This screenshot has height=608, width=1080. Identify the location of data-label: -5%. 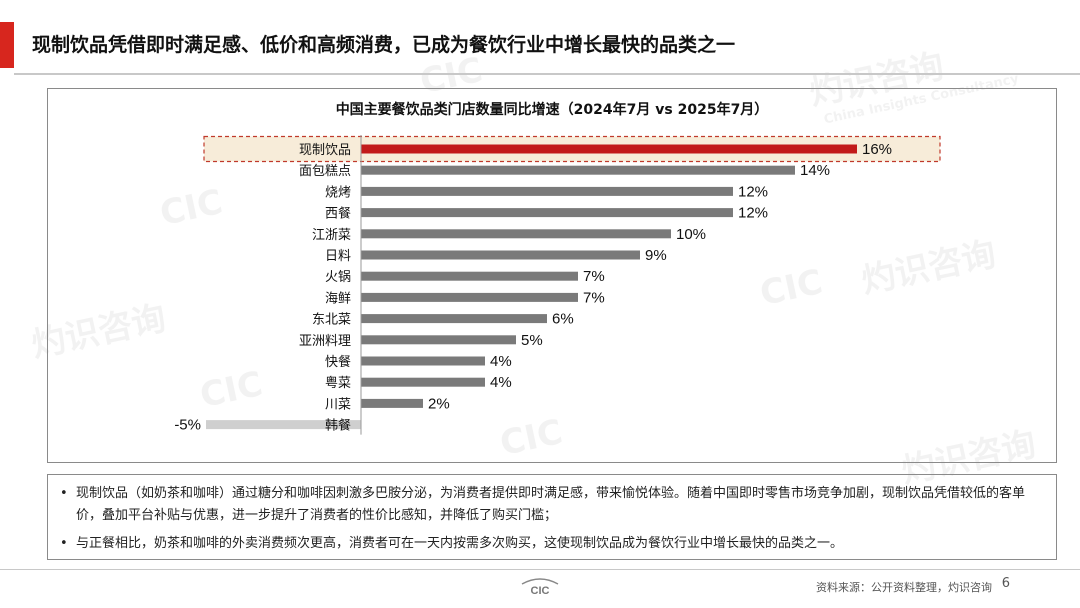
(187, 425).